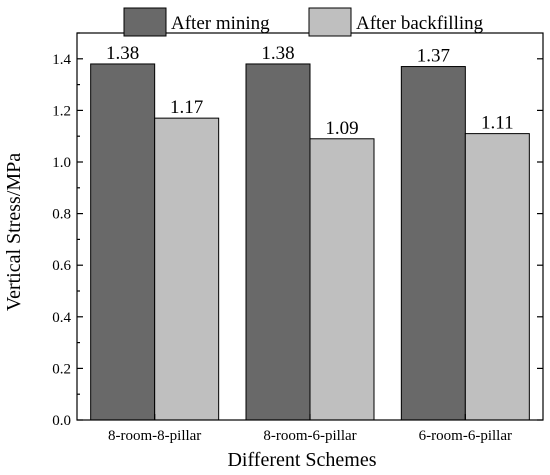 The width and height of the screenshot is (550, 475). Describe the element at coordinates (309, 436) in the screenshot. I see `x-tick-label: 8-room-6-pillar` at that location.